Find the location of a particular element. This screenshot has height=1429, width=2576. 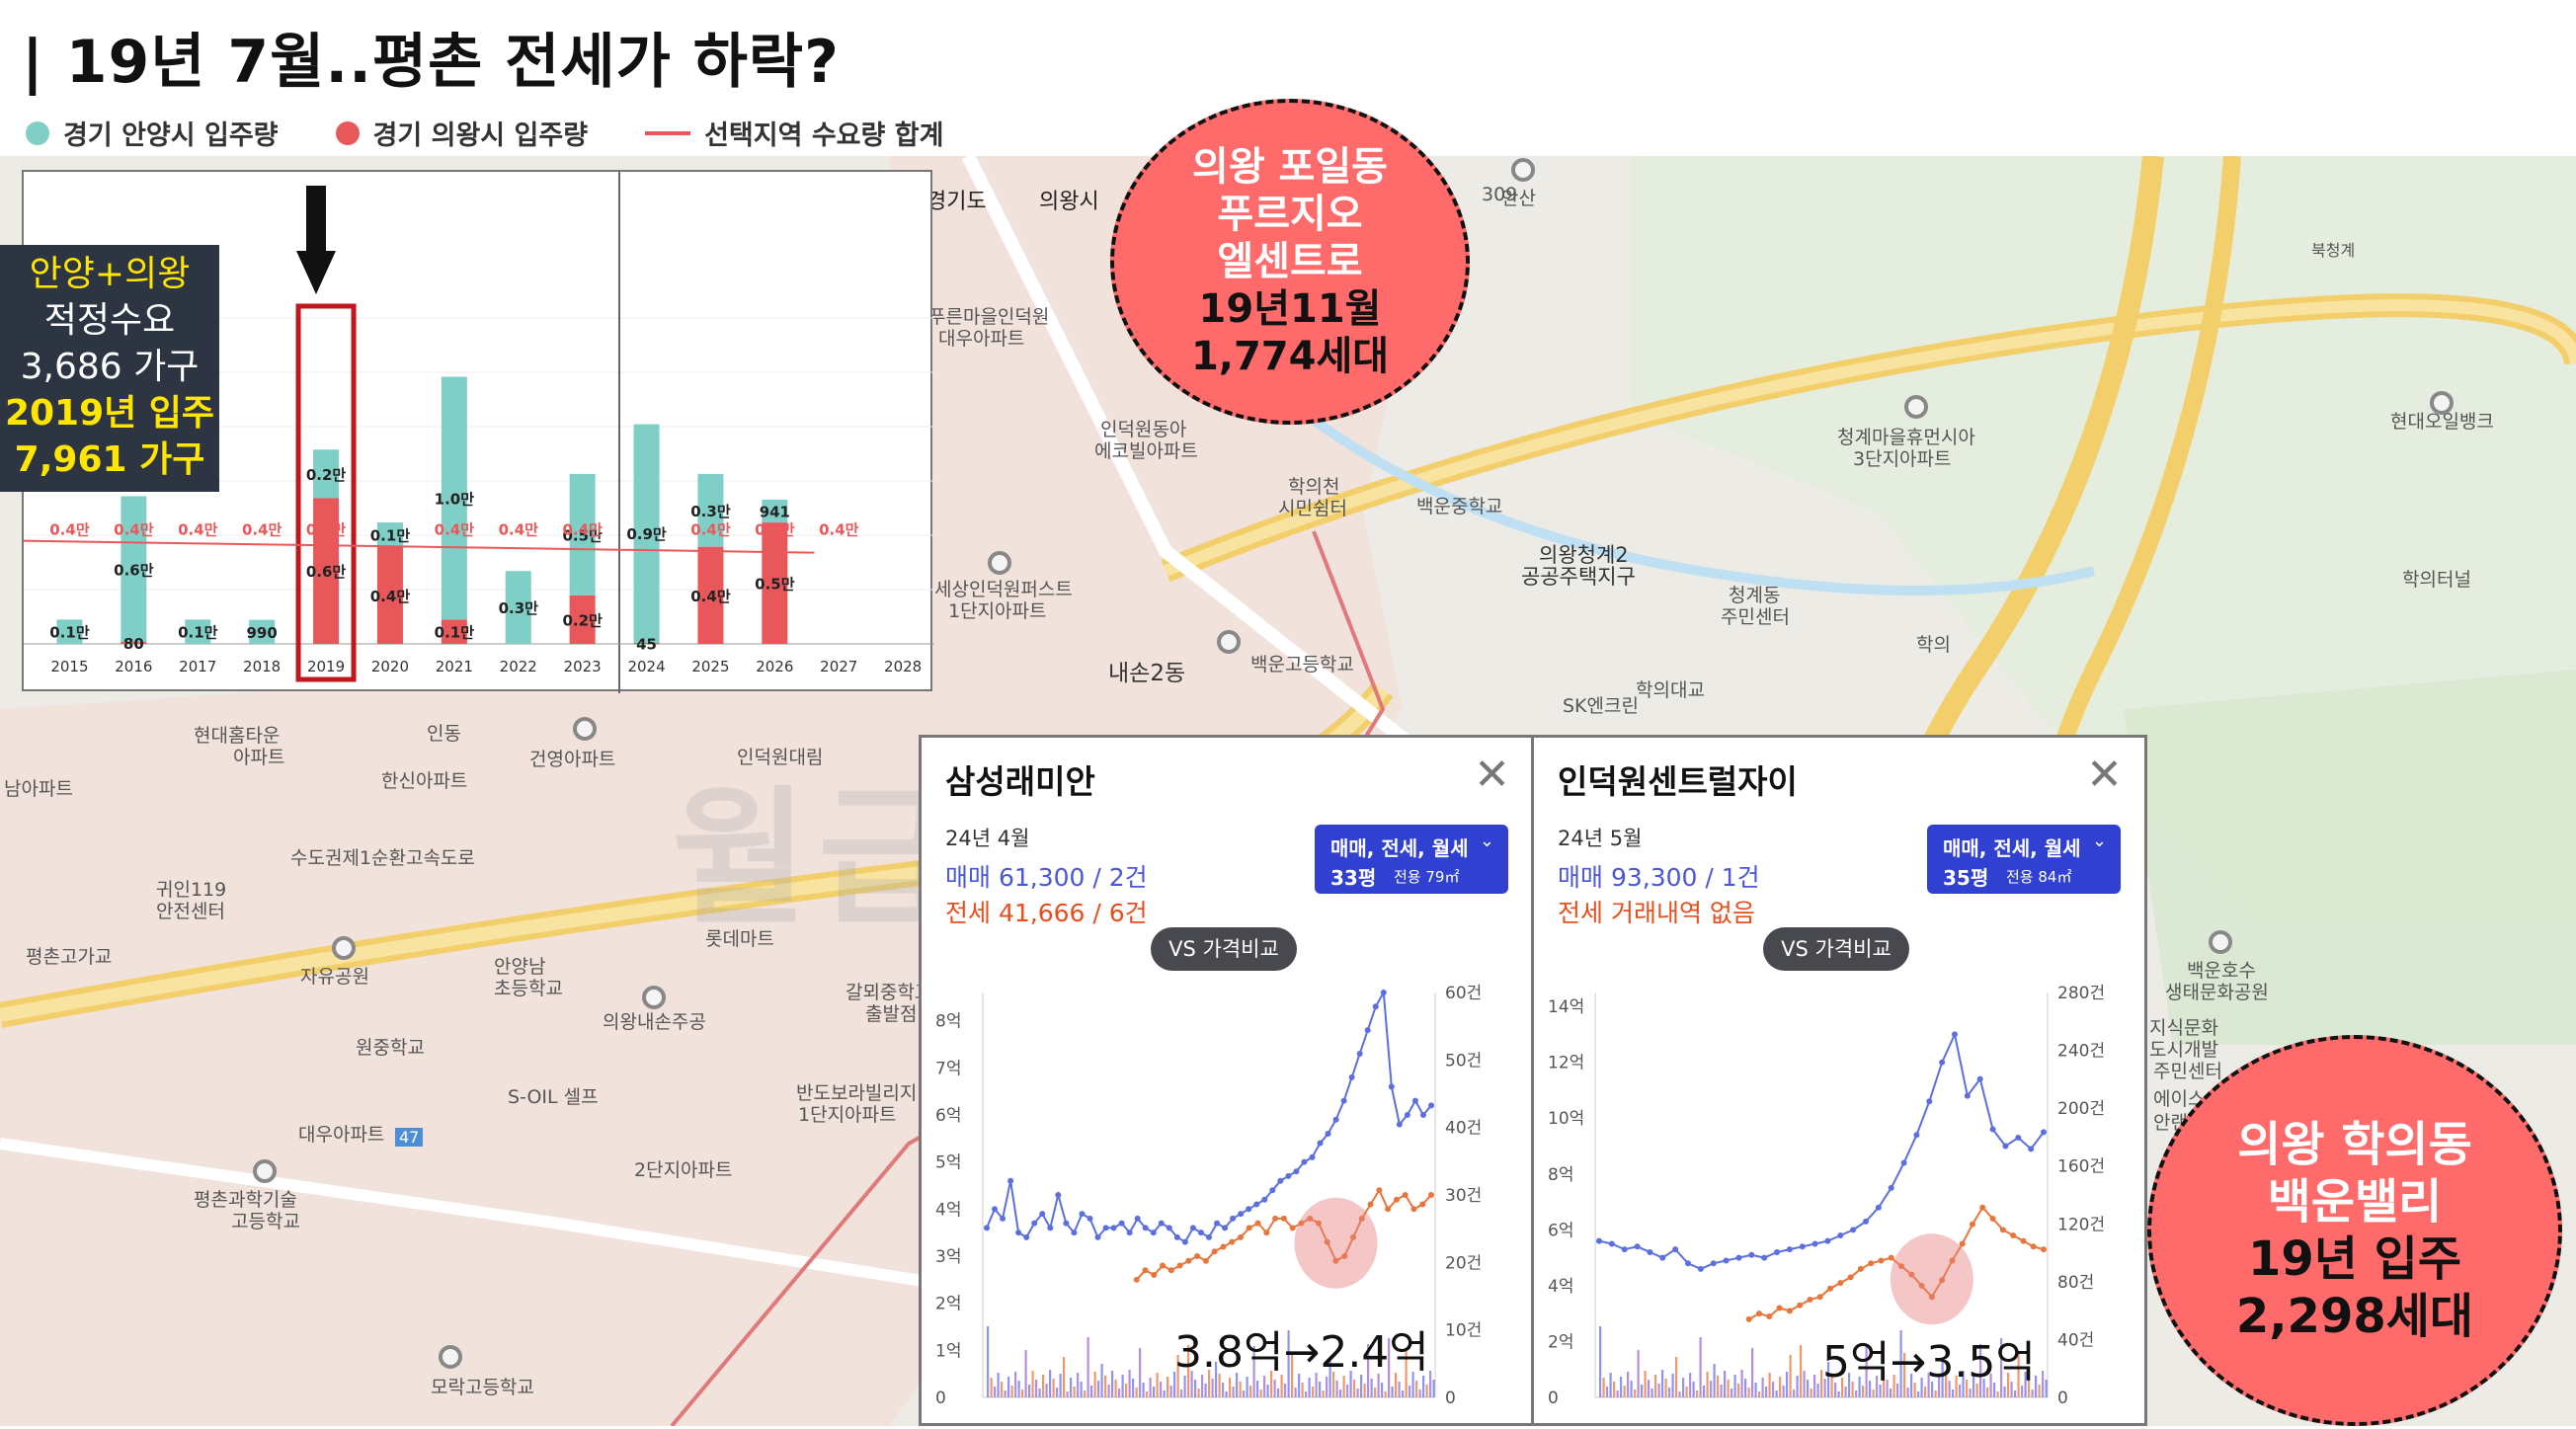

chart-legend: 경기 안양시 입주량 경기 의왕시 입주량 선택지역 수요량 합계 is located at coordinates (484, 133).